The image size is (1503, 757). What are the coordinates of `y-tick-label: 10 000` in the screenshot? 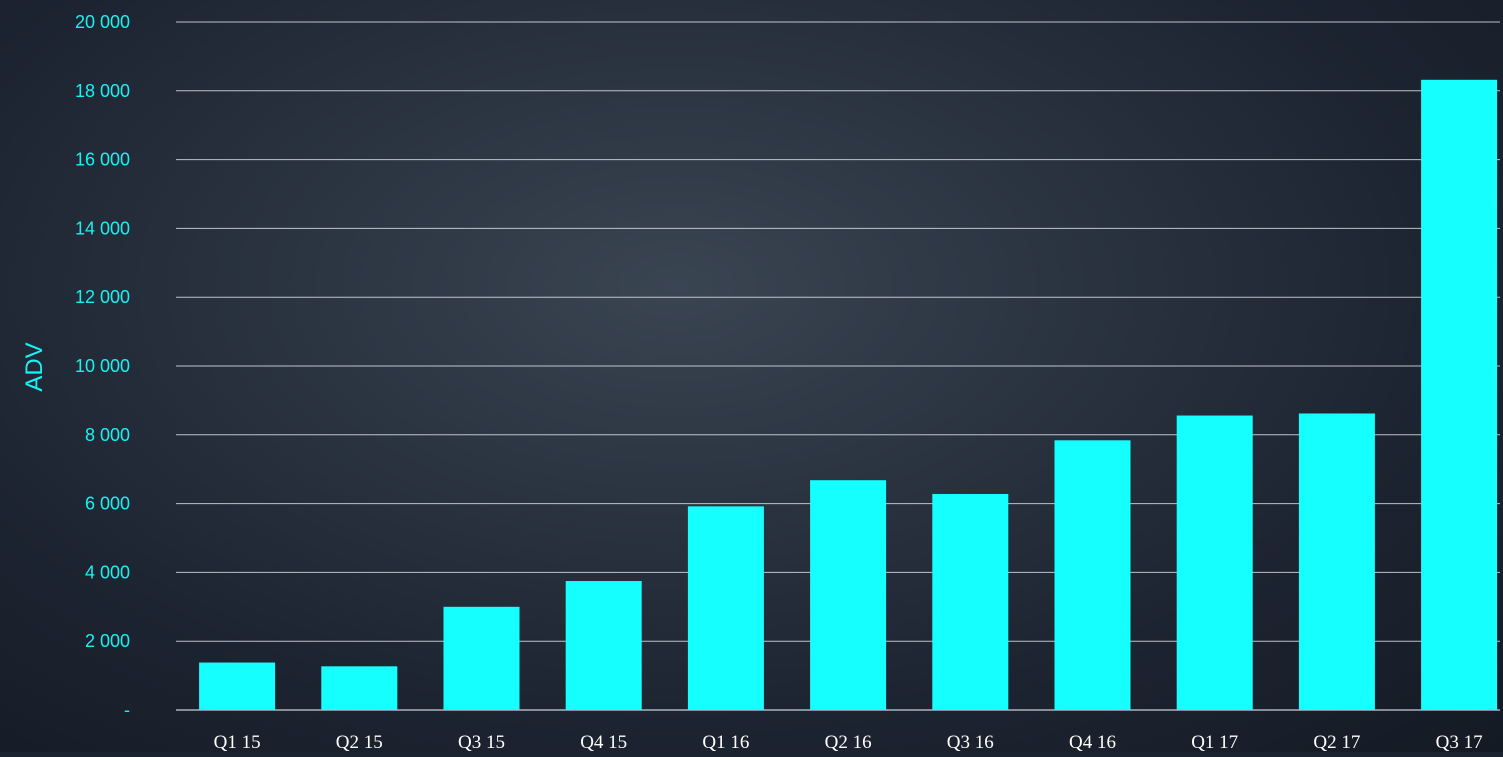 It's located at (102, 366).